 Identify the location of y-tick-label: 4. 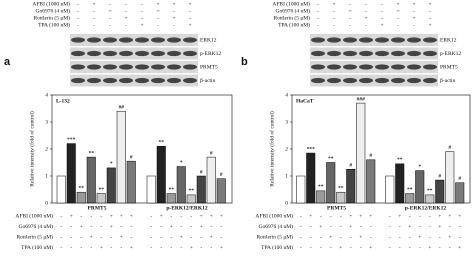
(46, 95).